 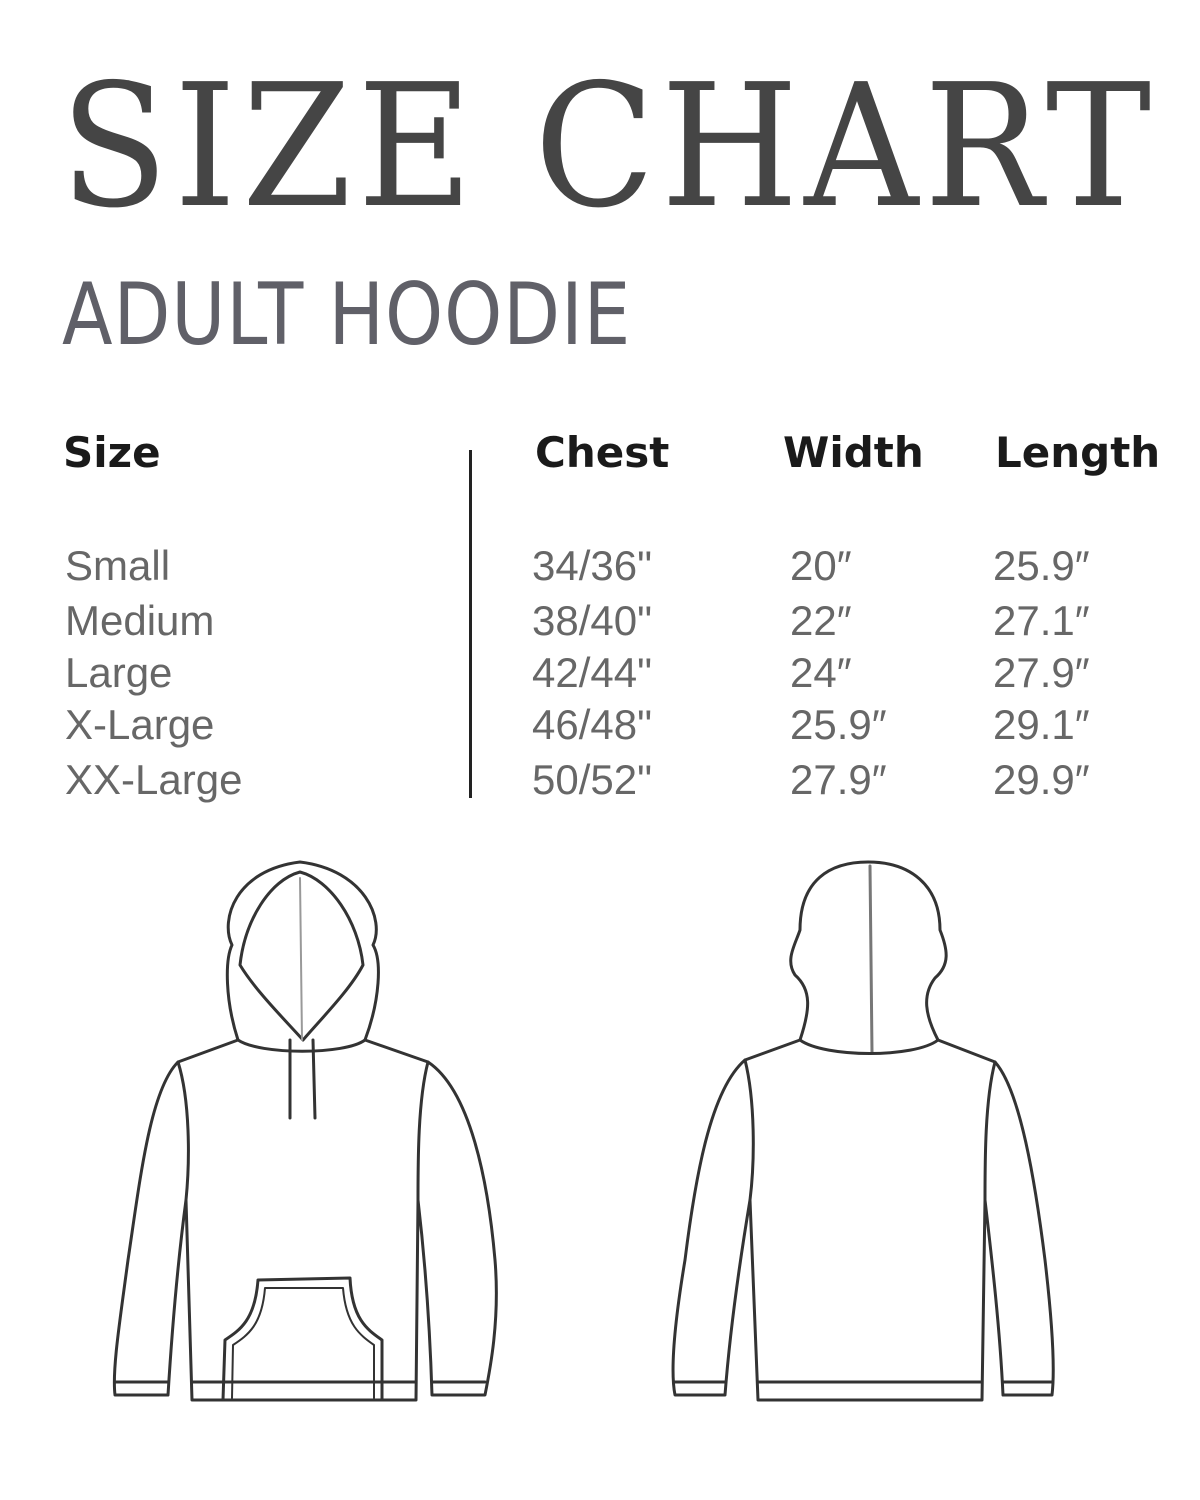 What do you see at coordinates (1041, 565) in the screenshot?
I see `cell-length: 25.9″` at bounding box center [1041, 565].